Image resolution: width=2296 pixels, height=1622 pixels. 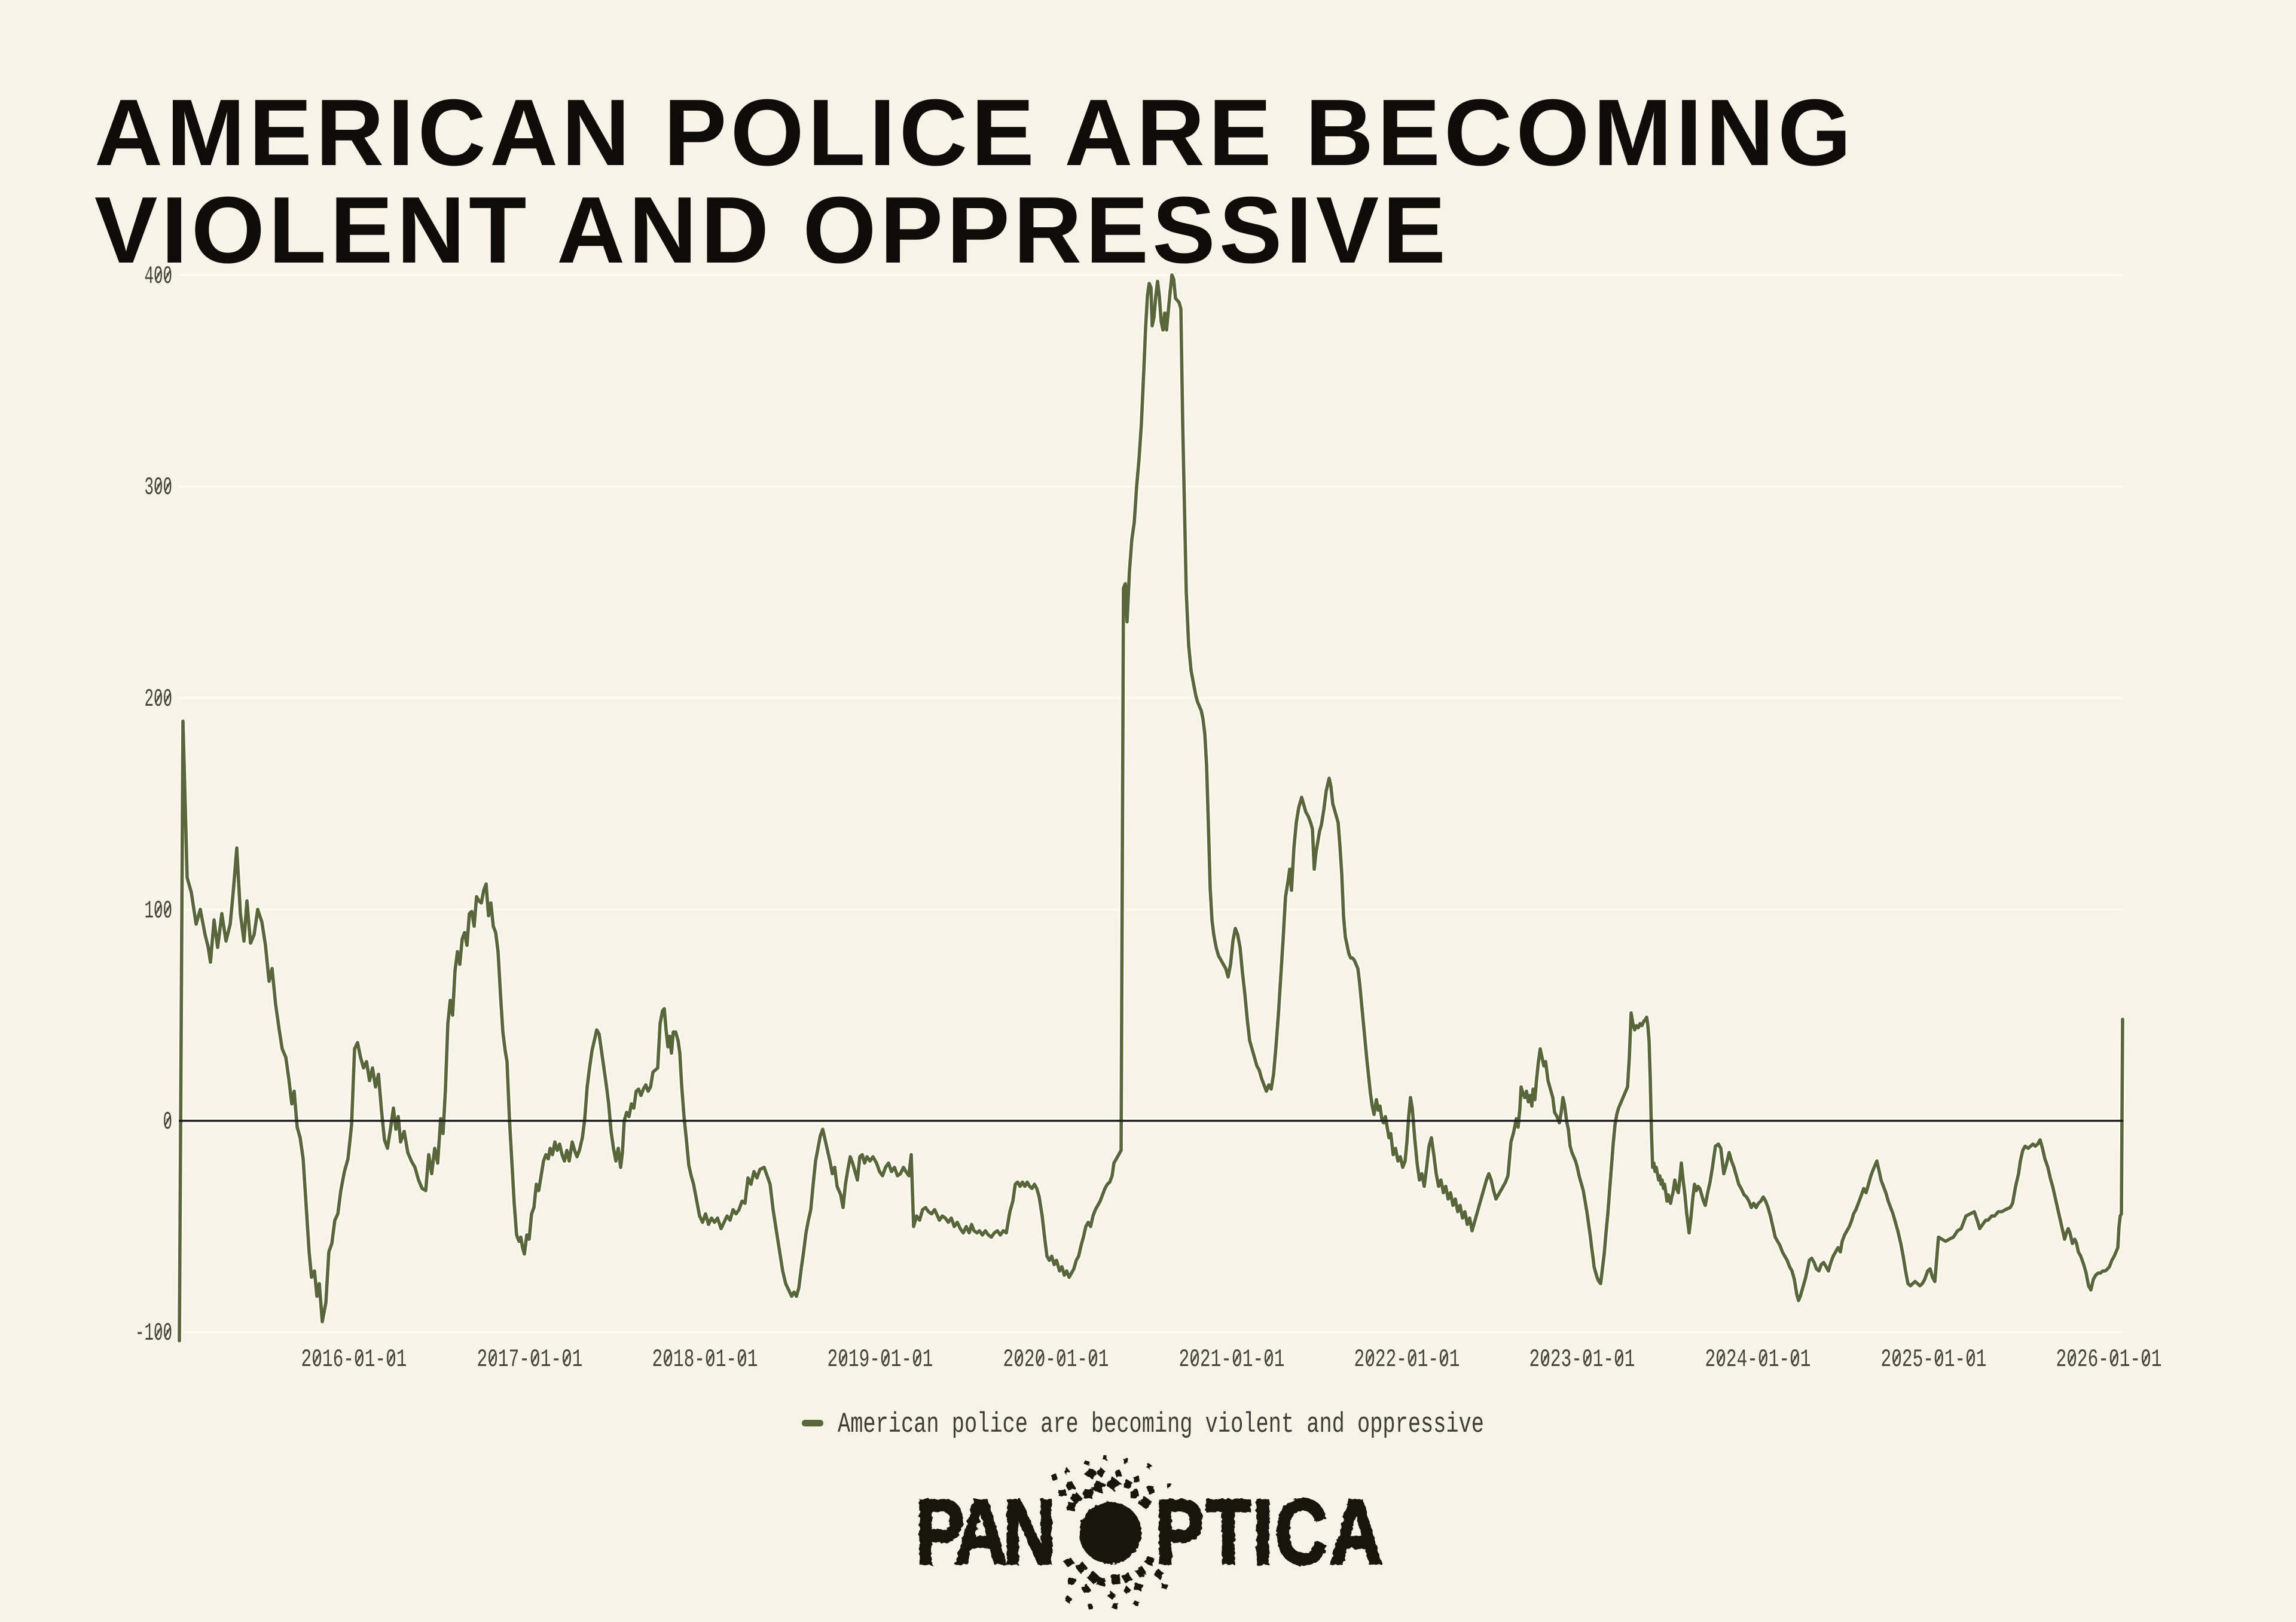 I want to click on svg-text: 2017-01-01, so click(x=530, y=1359).